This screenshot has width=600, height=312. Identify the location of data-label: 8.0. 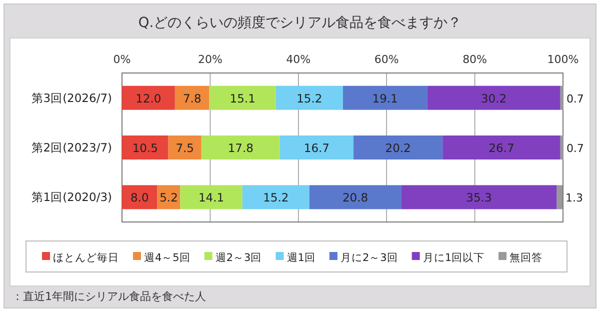
(139, 197).